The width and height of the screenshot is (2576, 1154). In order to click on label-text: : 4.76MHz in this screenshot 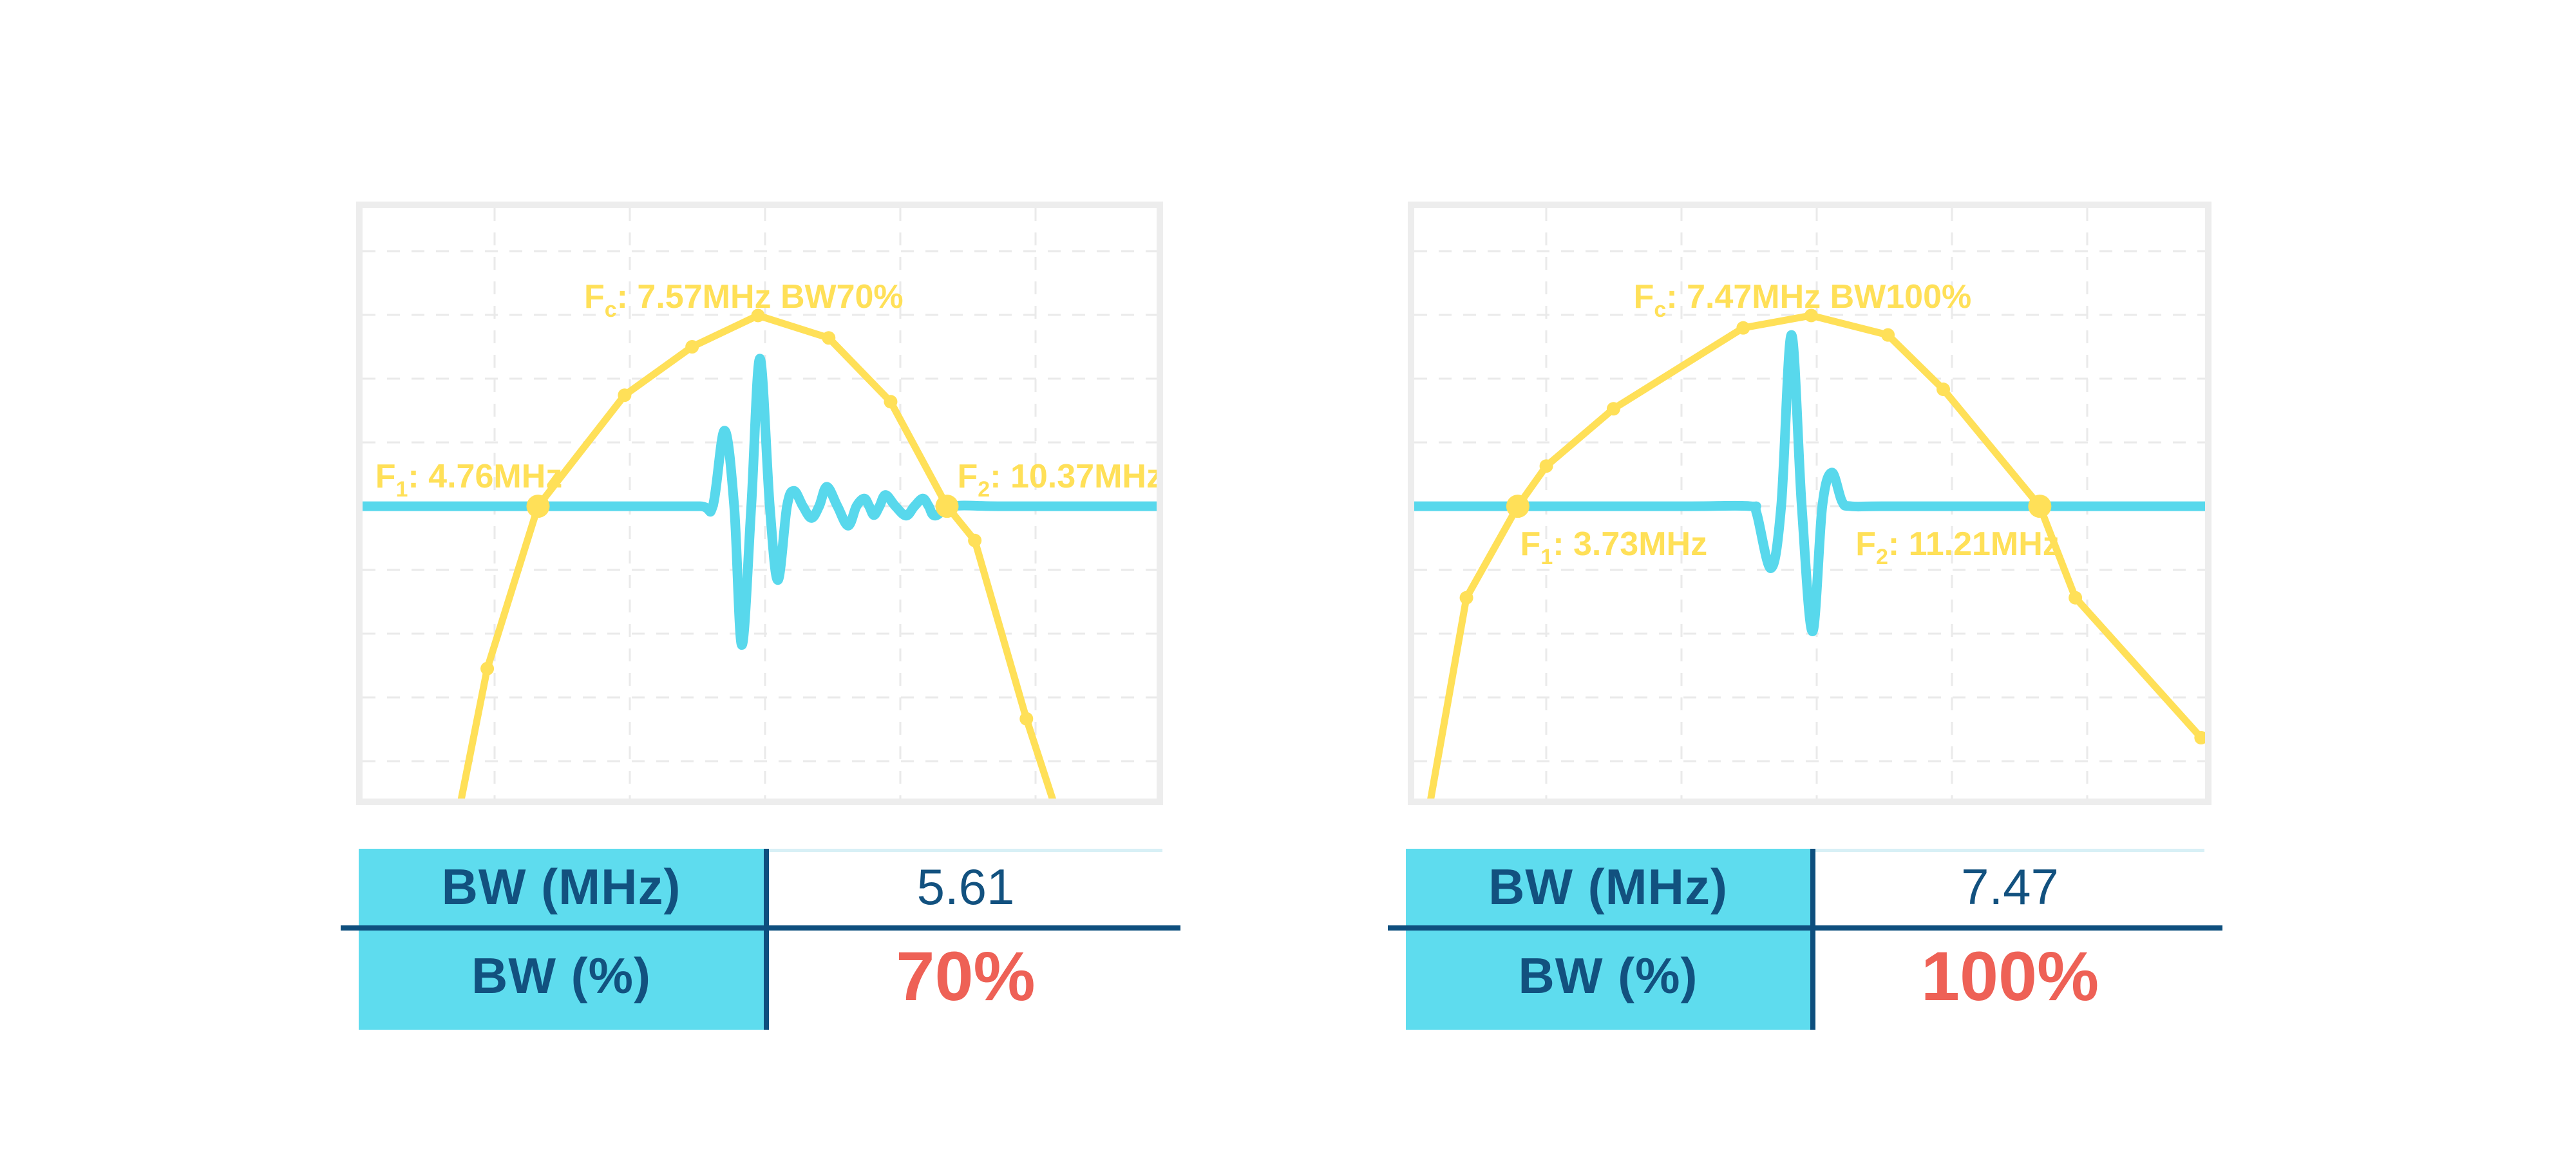, I will do `click(485, 477)`.